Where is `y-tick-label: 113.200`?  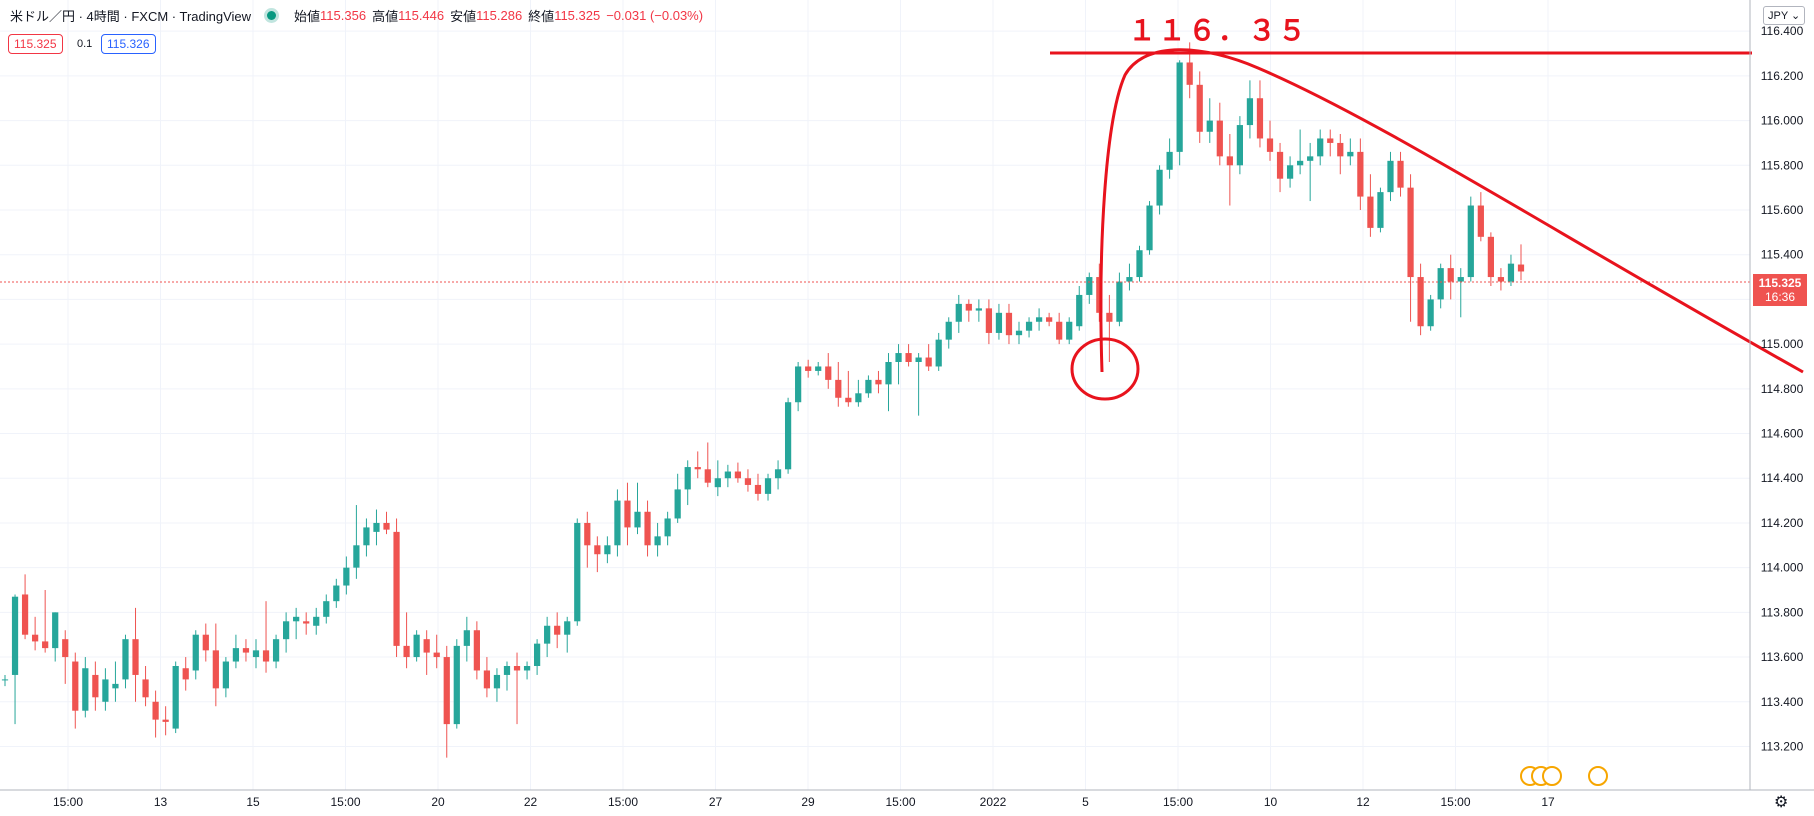
y-tick-label: 113.200 is located at coordinates (1782, 746).